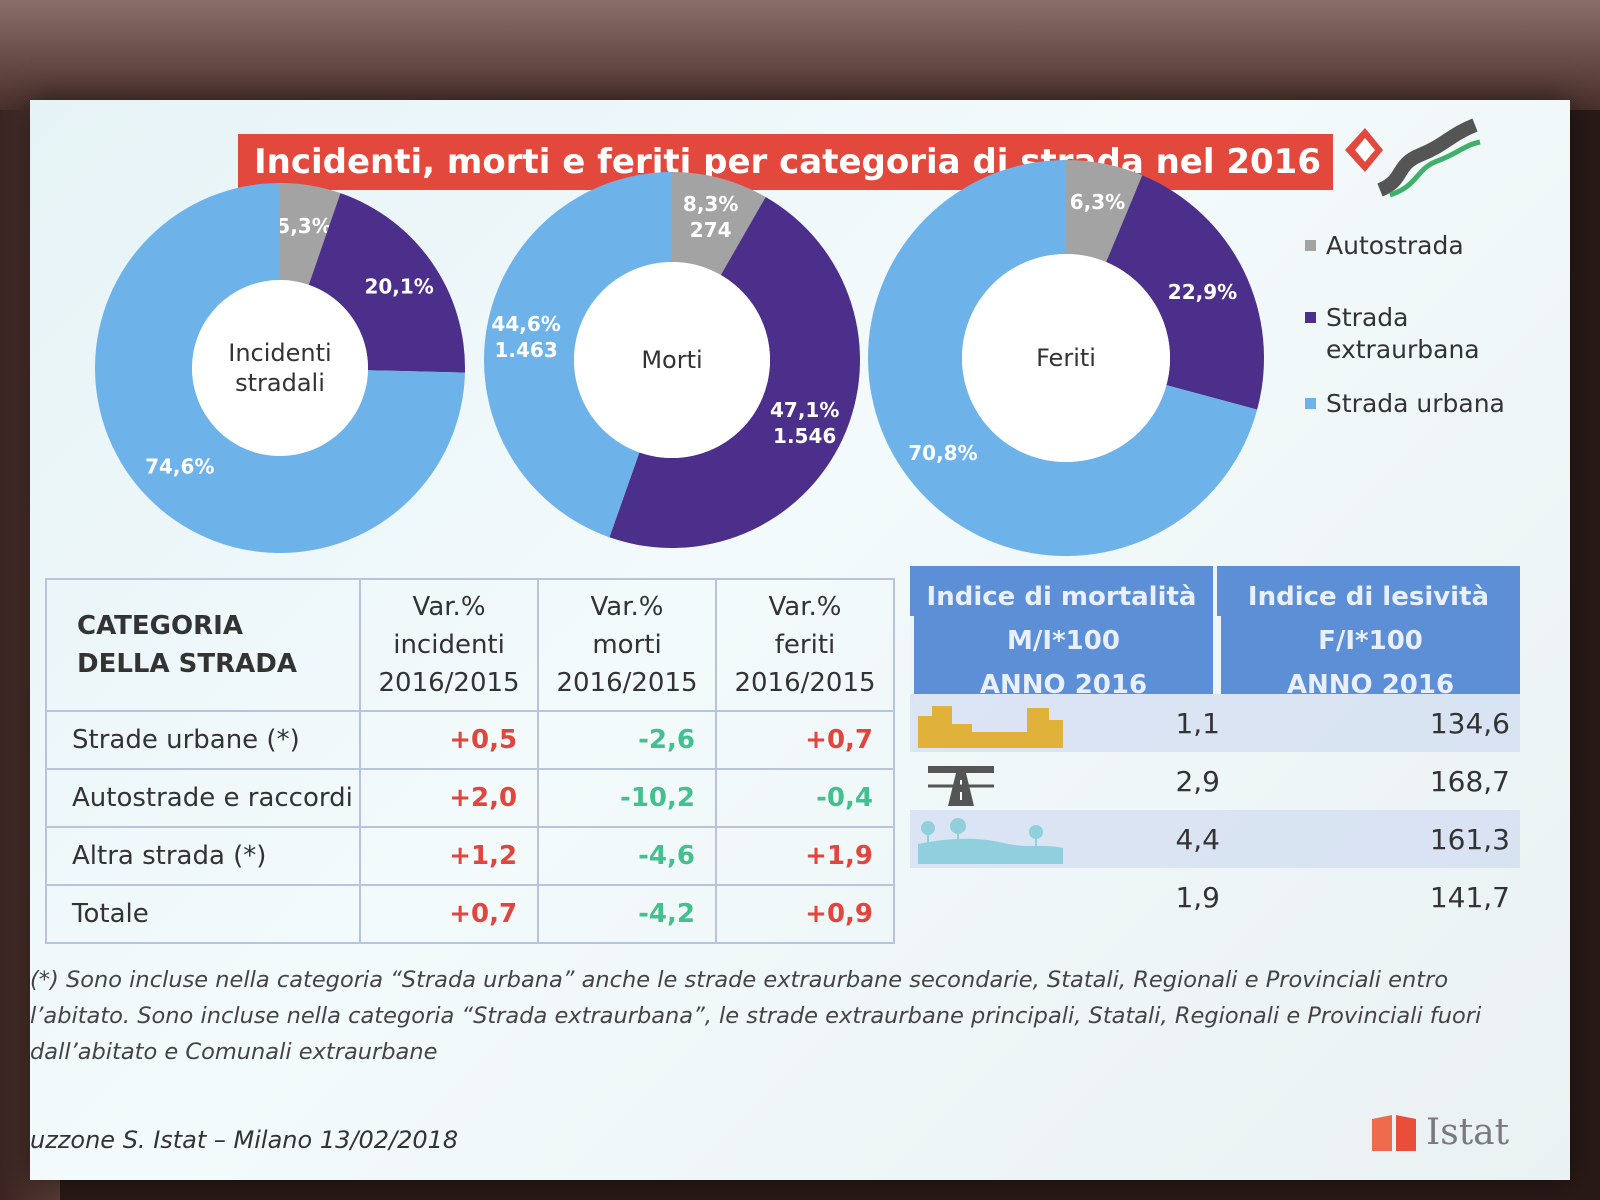  What do you see at coordinates (1097, 202) in the screenshot?
I see `donut-2-label-0: 6,3%` at bounding box center [1097, 202].